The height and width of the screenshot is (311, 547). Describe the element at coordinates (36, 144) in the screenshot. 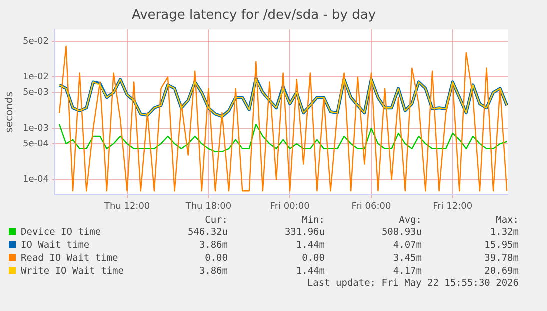

I see `y-tick-label: 5e-04` at that location.